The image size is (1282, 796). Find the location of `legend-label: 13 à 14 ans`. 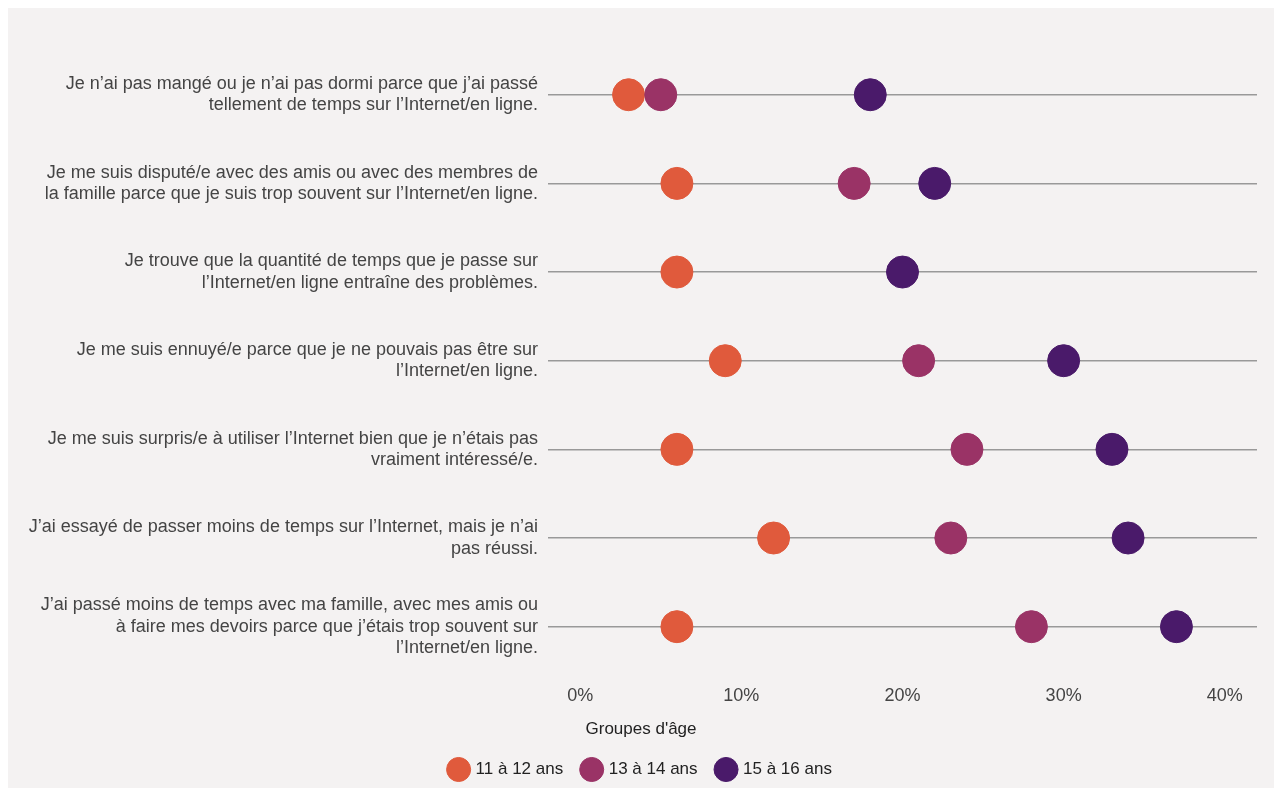

legend-label: 13 à 14 ans is located at coordinates (653, 769).